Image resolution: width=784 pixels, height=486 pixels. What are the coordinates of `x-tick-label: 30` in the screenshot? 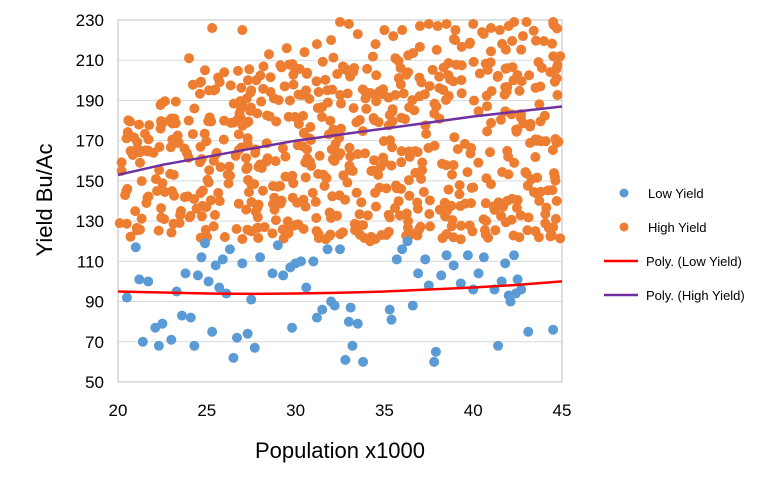 It's located at (295, 410).